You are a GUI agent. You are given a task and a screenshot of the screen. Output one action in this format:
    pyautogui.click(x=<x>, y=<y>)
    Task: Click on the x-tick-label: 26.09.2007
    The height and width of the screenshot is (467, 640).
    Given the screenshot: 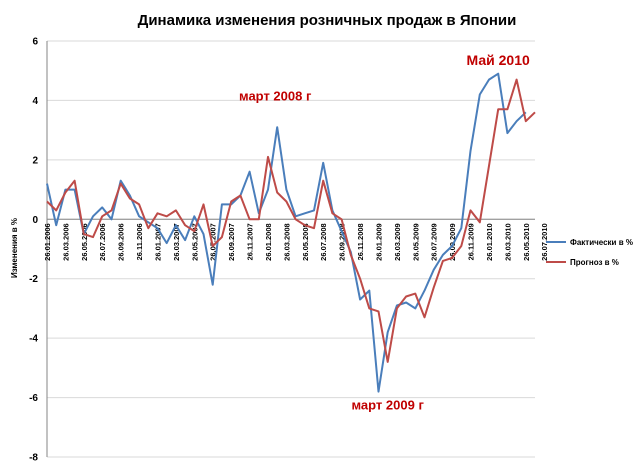 What is the action you would take?
    pyautogui.click(x=231, y=242)
    